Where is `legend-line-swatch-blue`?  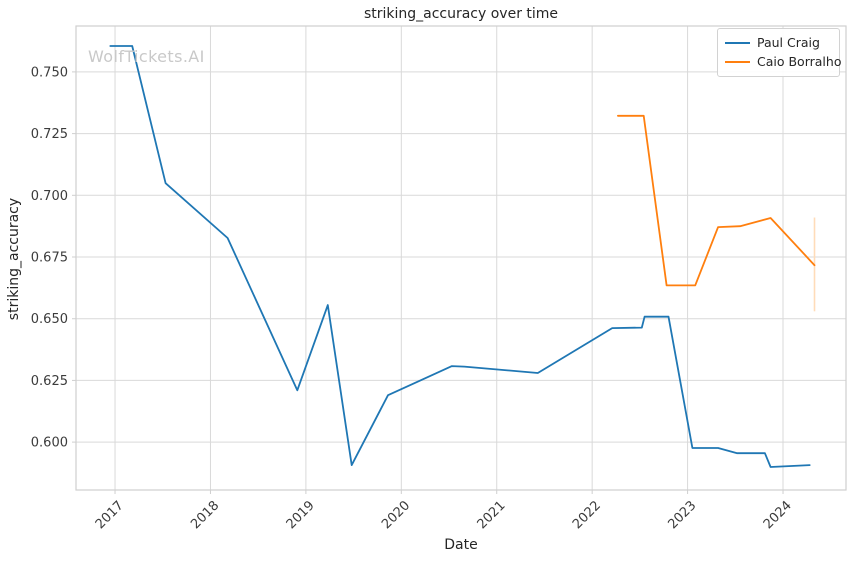 legend-line-swatch-blue is located at coordinates (737, 42).